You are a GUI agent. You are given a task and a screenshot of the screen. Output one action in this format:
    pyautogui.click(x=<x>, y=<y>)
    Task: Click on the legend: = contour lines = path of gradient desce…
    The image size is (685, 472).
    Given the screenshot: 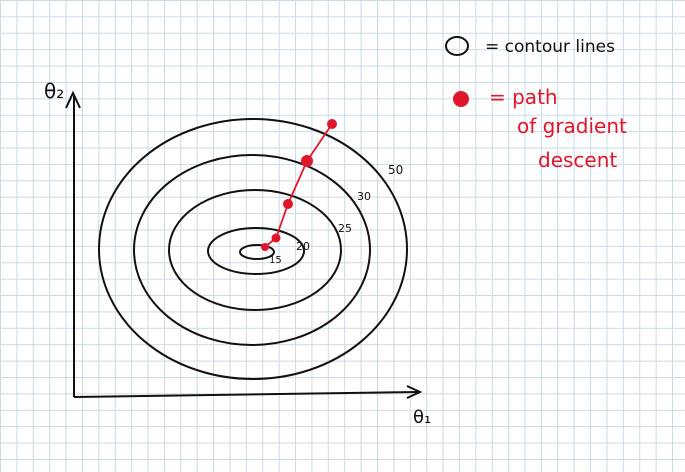 What is the action you would take?
    pyautogui.click(x=536, y=104)
    